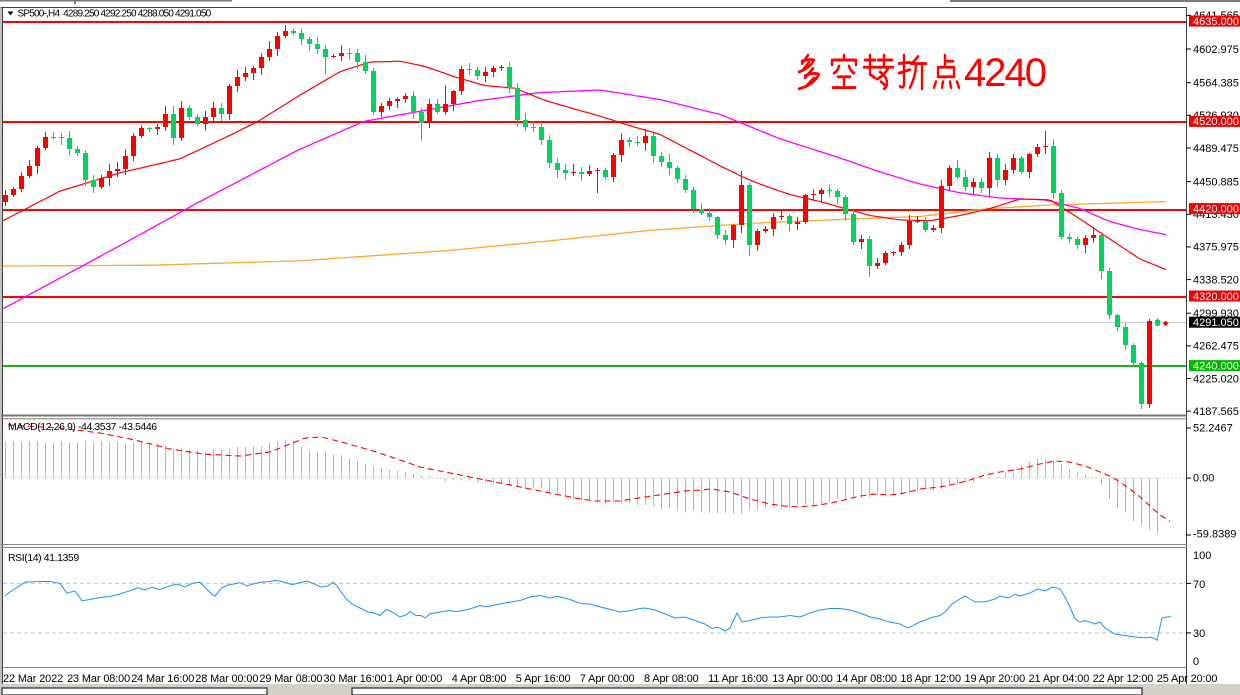 This screenshot has height=695, width=1240. What do you see at coordinates (930, 679) in the screenshot?
I see `svg-text: 18 Apr 12:00` at bounding box center [930, 679].